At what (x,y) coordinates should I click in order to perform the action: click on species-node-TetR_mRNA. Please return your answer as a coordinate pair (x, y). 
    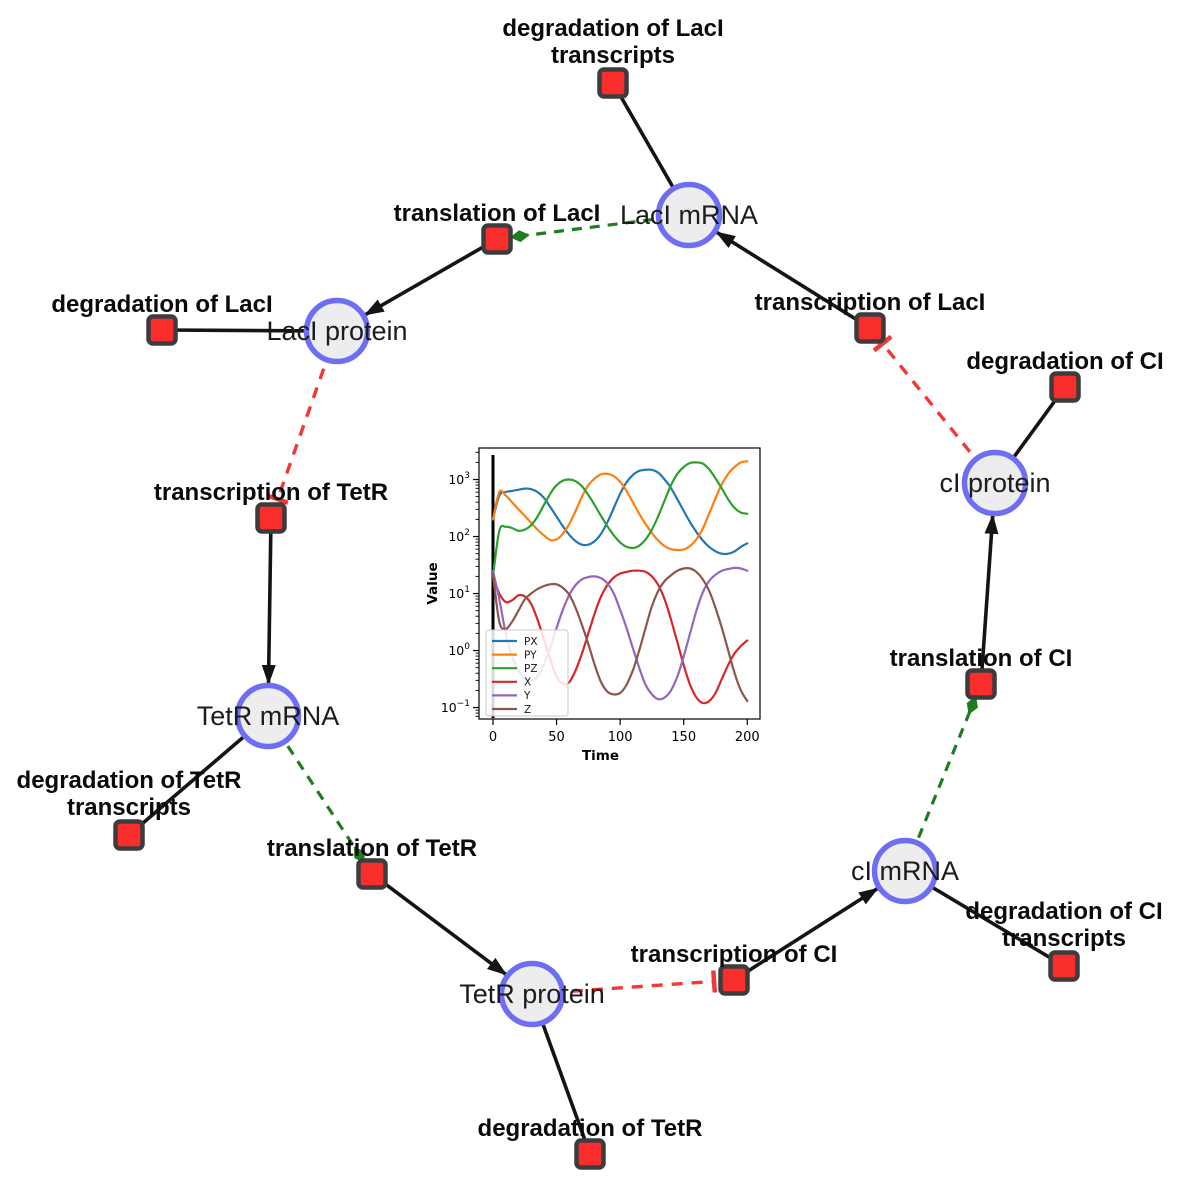
    Looking at the image, I should click on (268, 716).